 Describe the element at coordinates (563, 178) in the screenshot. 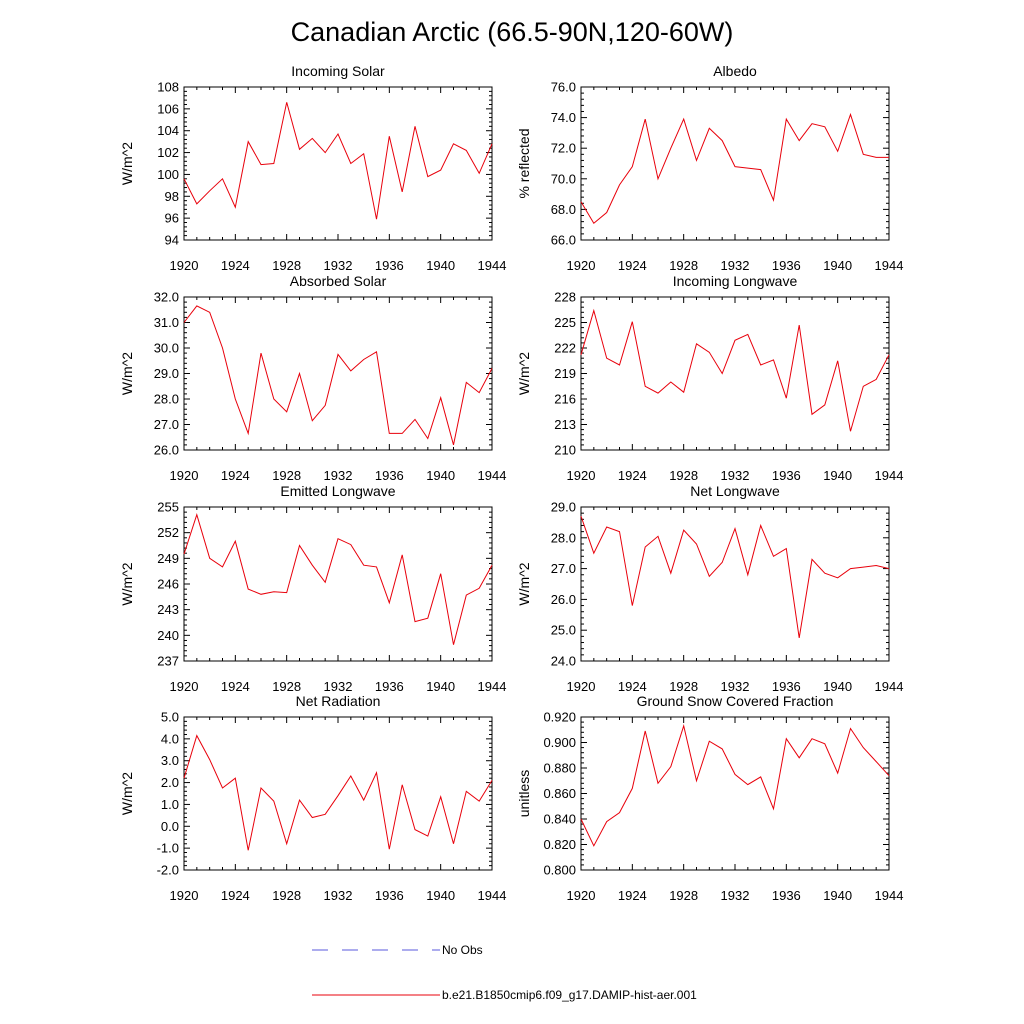

I see `y-tick-label: 70.0` at that location.